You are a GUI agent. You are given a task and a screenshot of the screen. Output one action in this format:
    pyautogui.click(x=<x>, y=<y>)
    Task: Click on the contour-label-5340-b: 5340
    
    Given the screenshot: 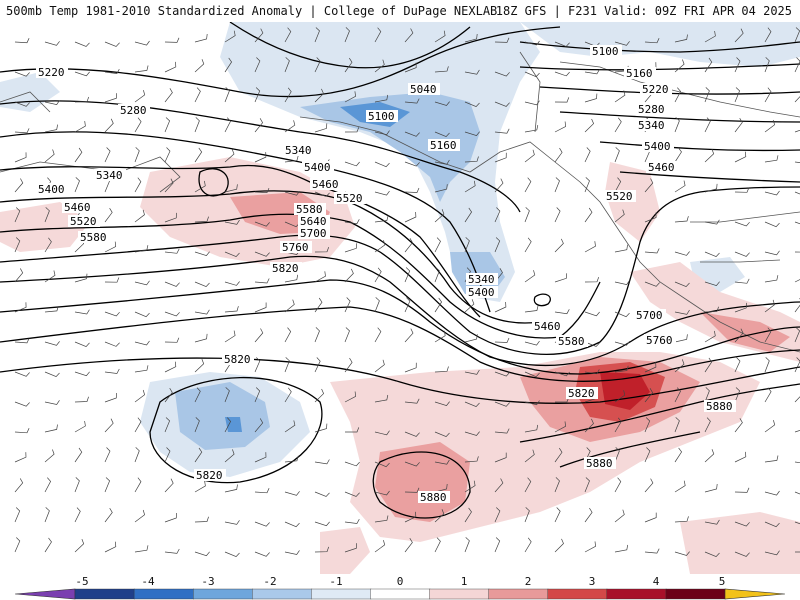 What is the action you would take?
    pyautogui.click(x=298, y=150)
    